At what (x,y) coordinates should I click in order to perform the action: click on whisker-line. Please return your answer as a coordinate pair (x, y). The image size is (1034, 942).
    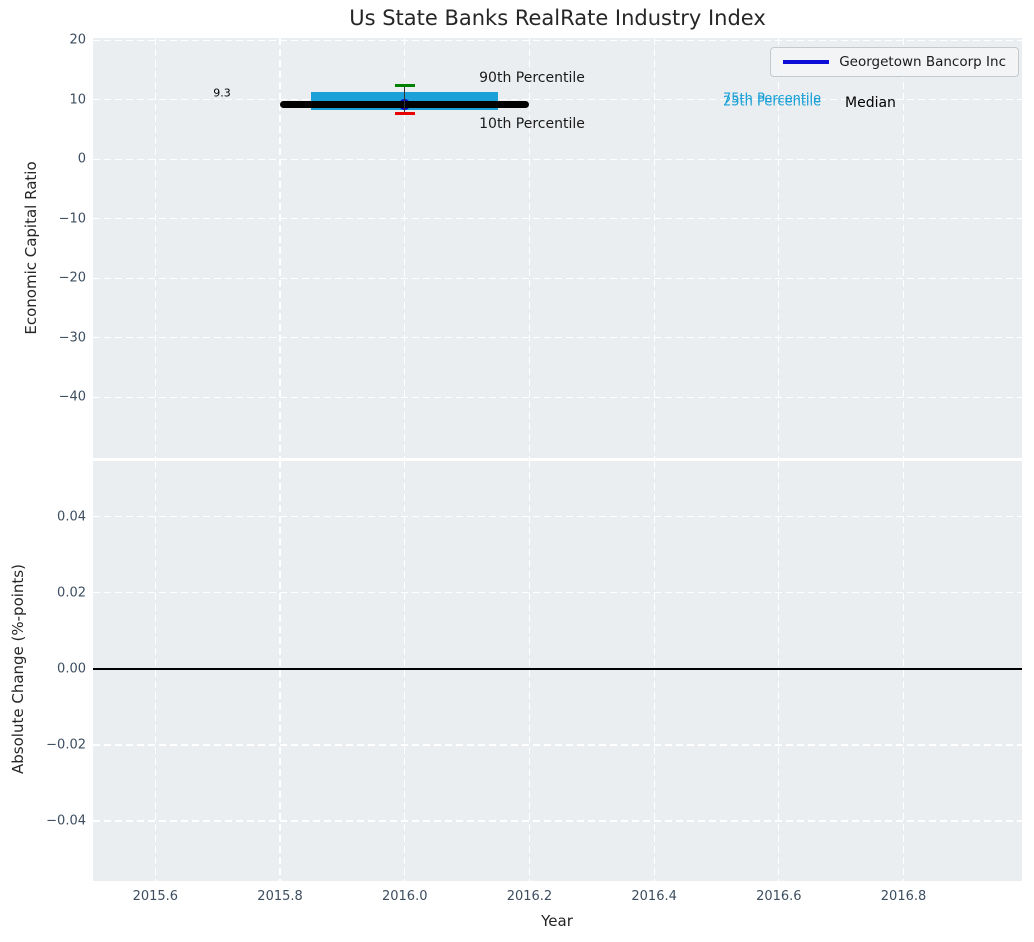
    Looking at the image, I should click on (404, 99).